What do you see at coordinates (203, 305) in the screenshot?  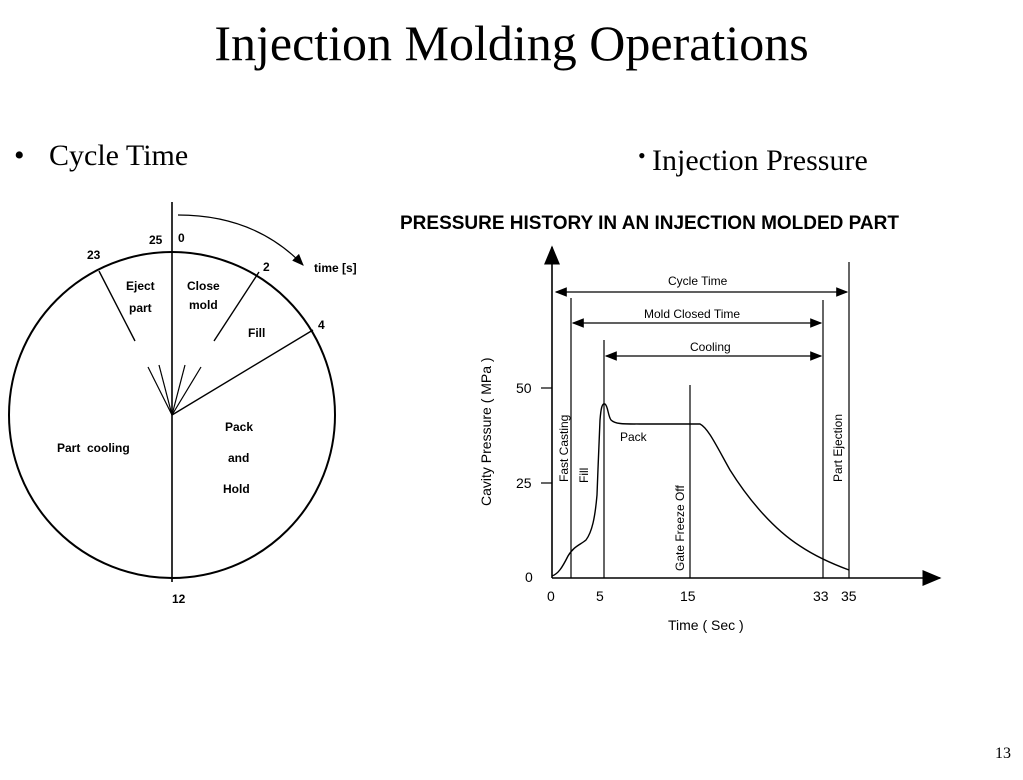 I see `segment-close: mold` at bounding box center [203, 305].